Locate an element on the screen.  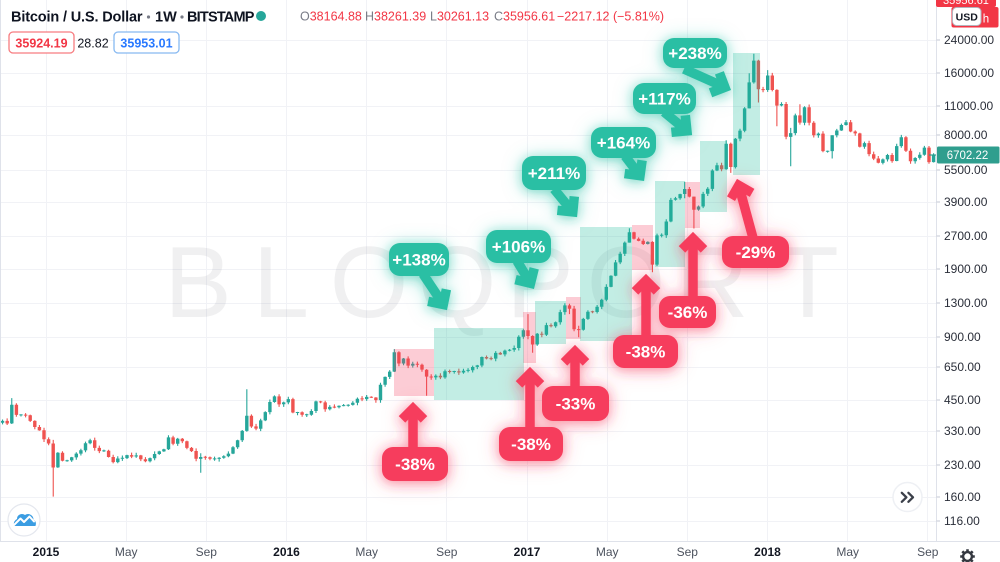
svg-text: 116.00 is located at coordinates (962, 521).